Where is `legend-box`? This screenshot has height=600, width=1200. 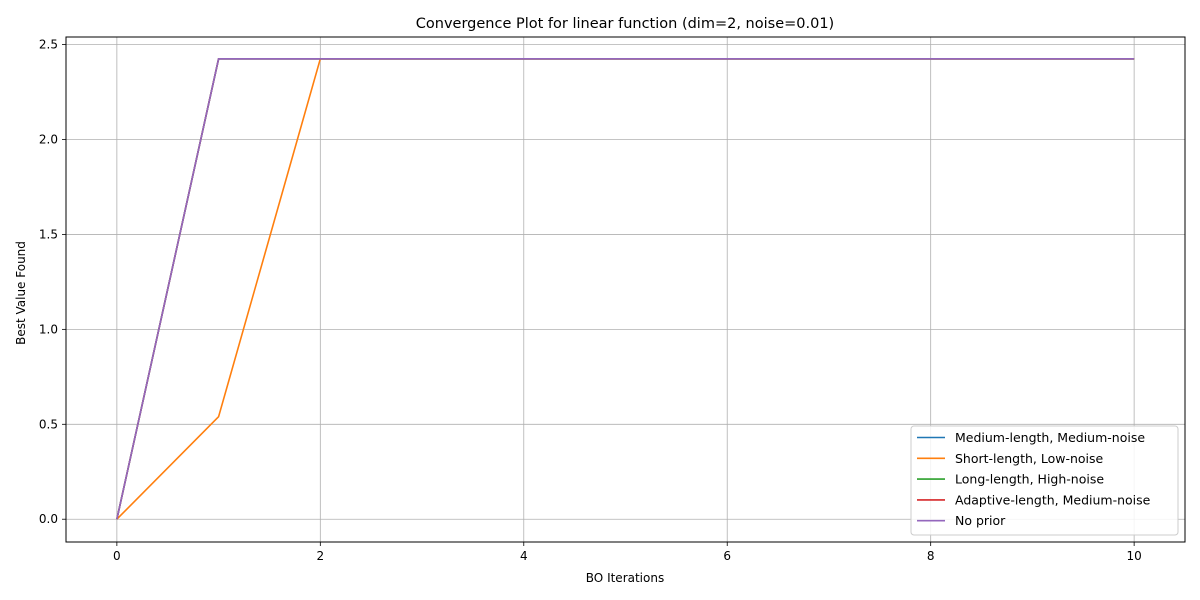
legend-box is located at coordinates (1044, 480).